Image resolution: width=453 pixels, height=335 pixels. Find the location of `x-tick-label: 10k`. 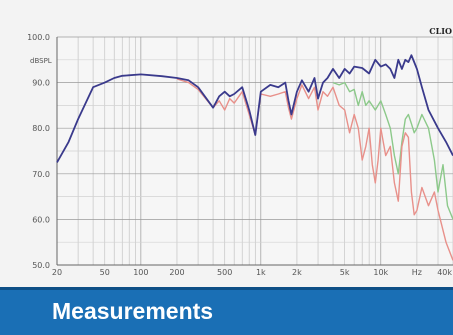

x-tick-label: 10k is located at coordinates (380, 272).